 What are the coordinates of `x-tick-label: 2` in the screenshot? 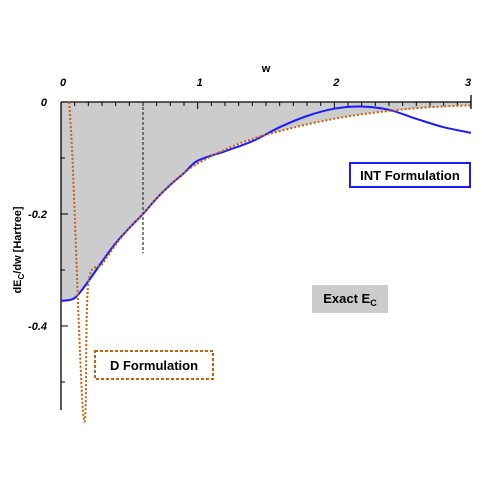 It's located at (335, 83).